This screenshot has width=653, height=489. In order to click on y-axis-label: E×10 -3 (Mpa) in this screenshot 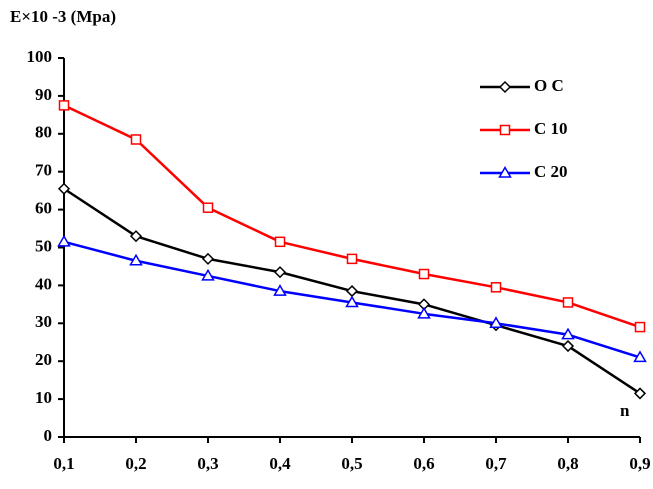, I will do `click(63, 16)`.